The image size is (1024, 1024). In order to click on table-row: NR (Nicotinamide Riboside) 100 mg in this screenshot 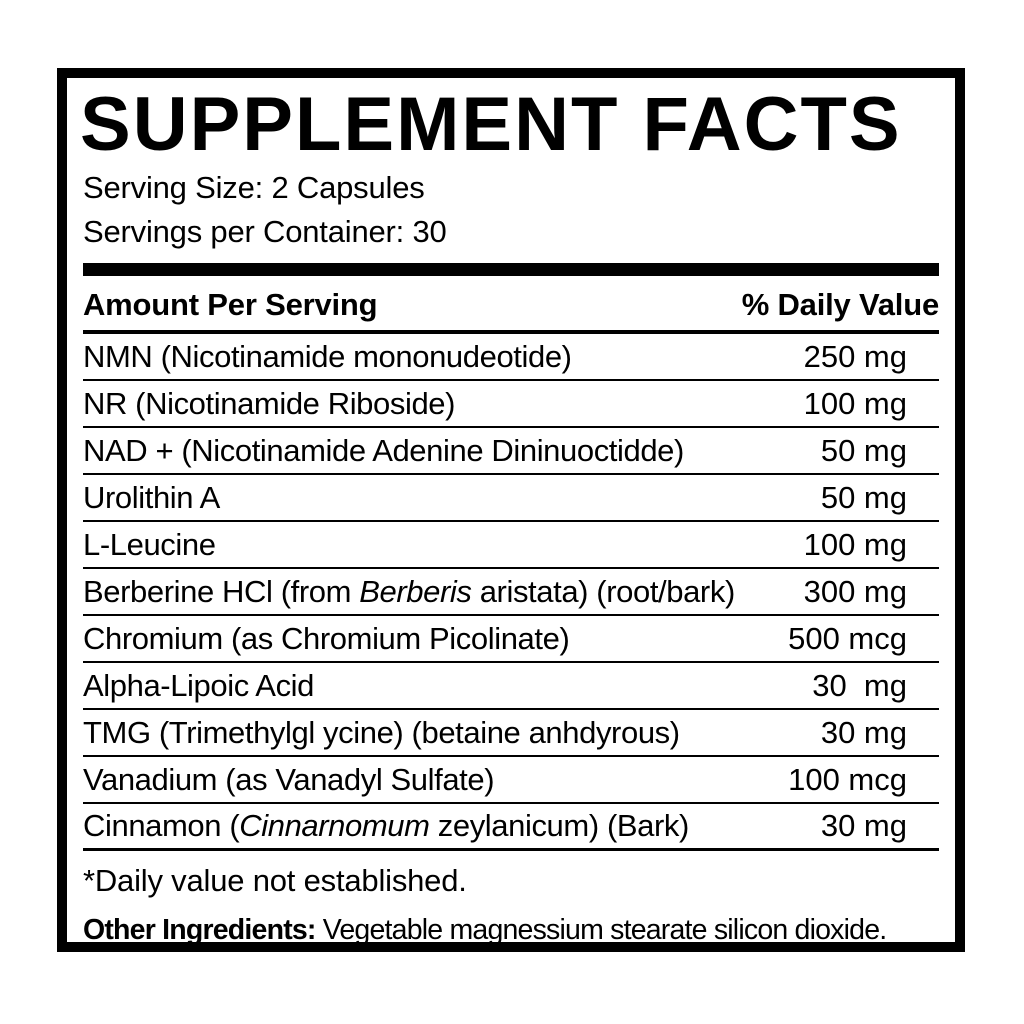, I will do `click(511, 404)`.